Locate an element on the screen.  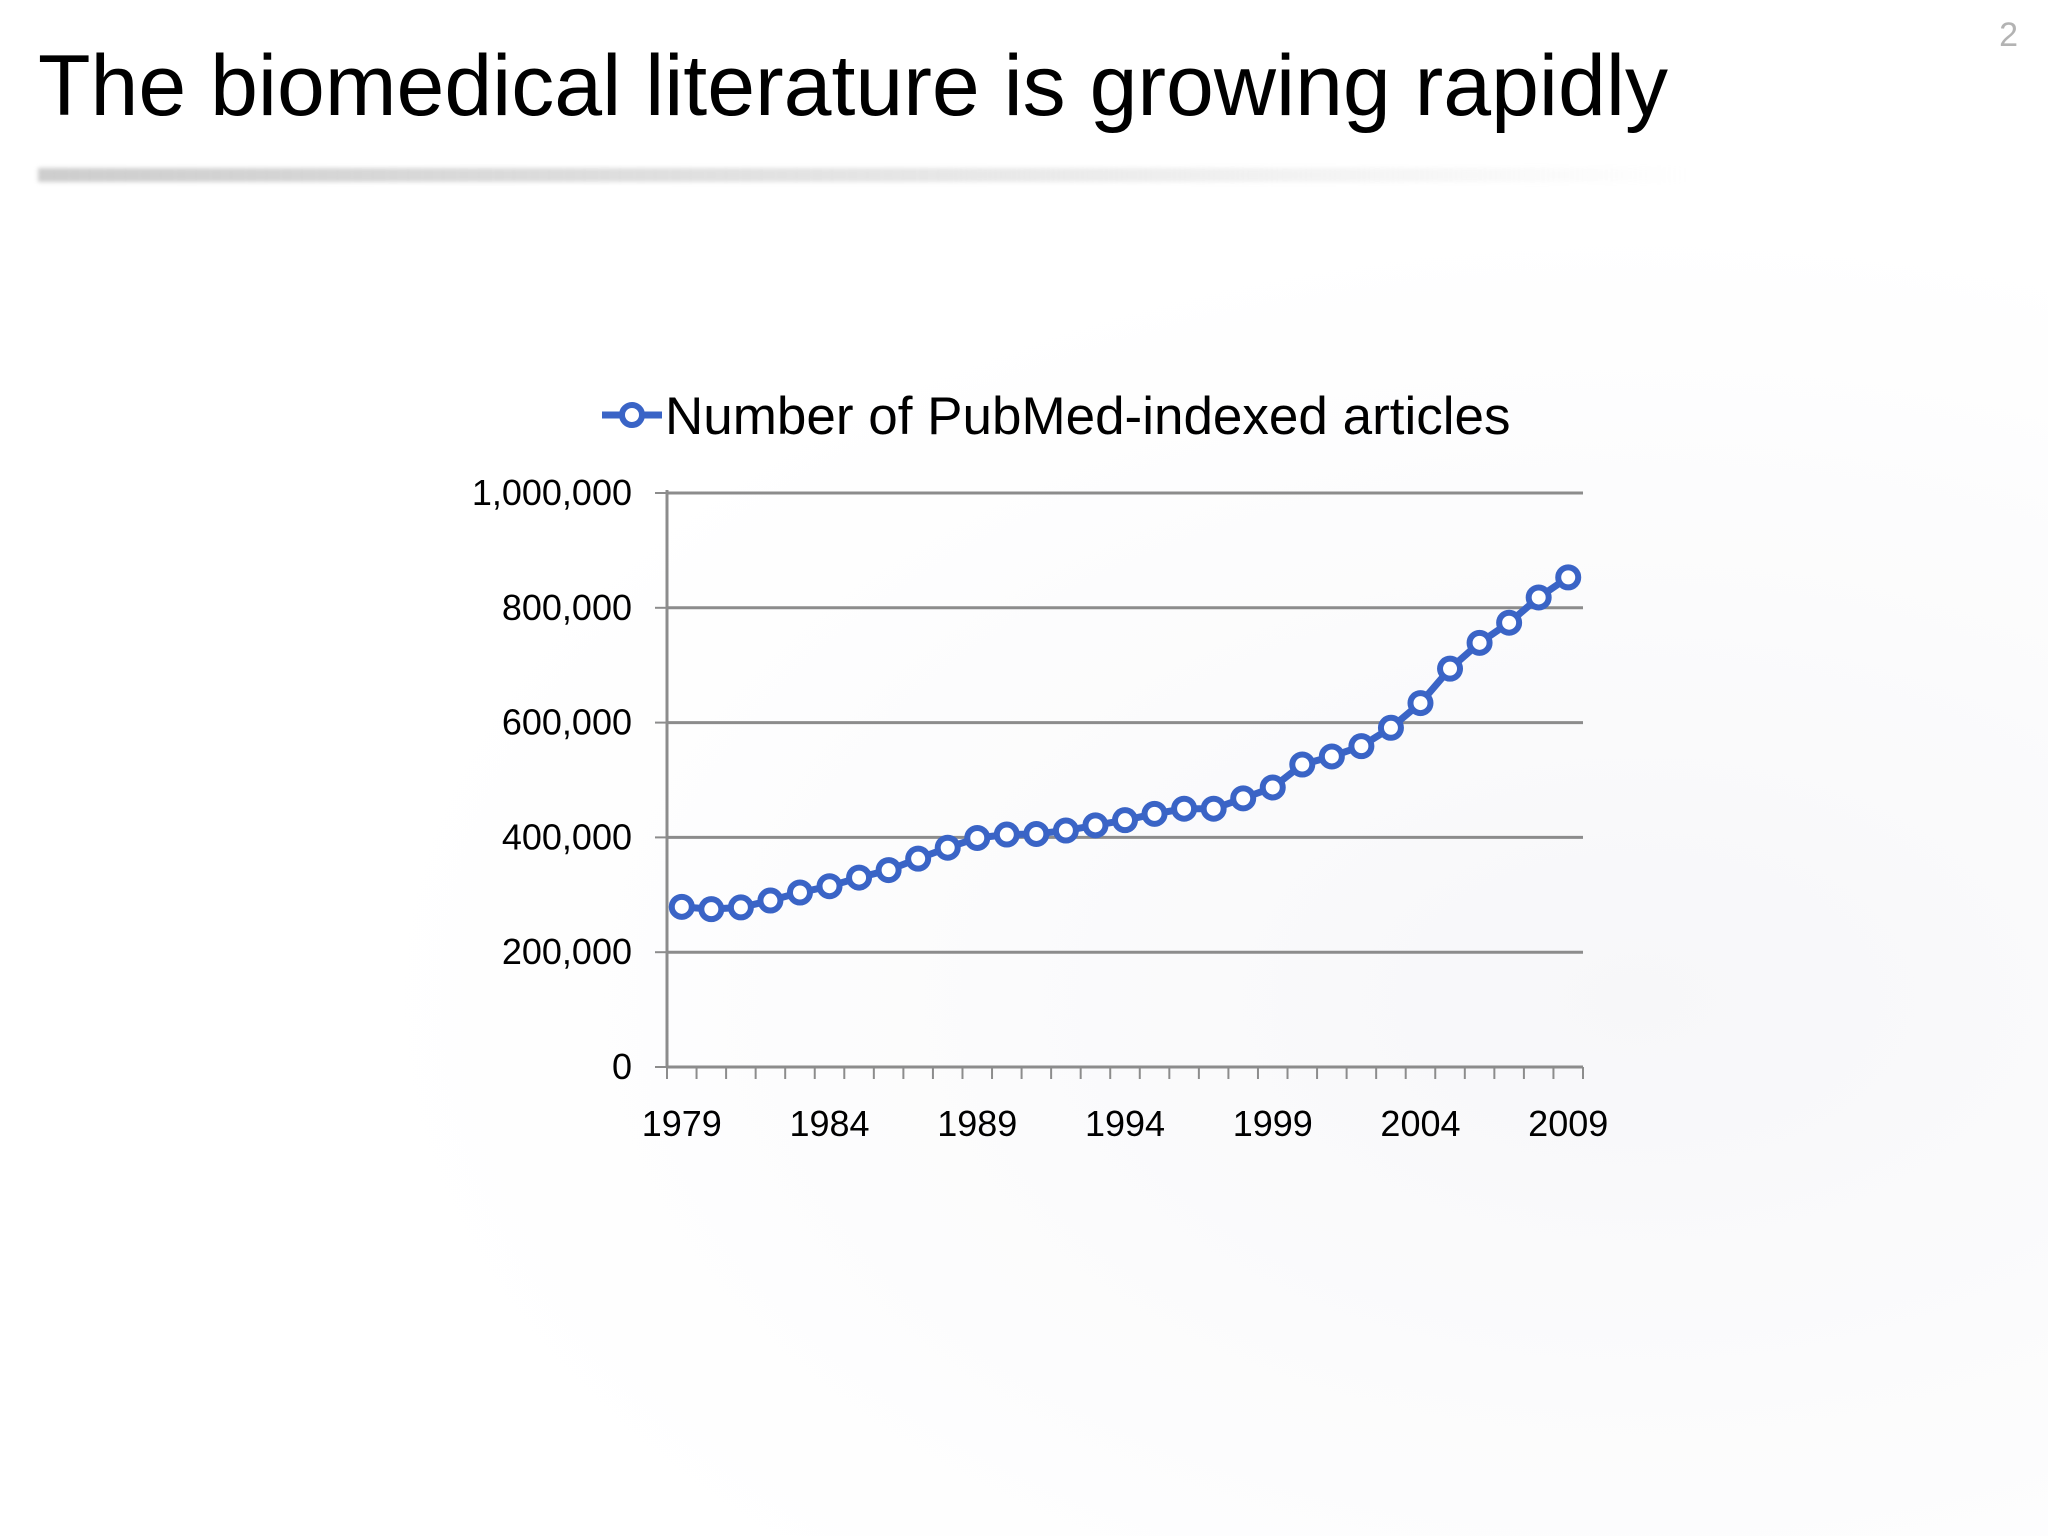
y-tick-label: 0 is located at coordinates (622, 1066).